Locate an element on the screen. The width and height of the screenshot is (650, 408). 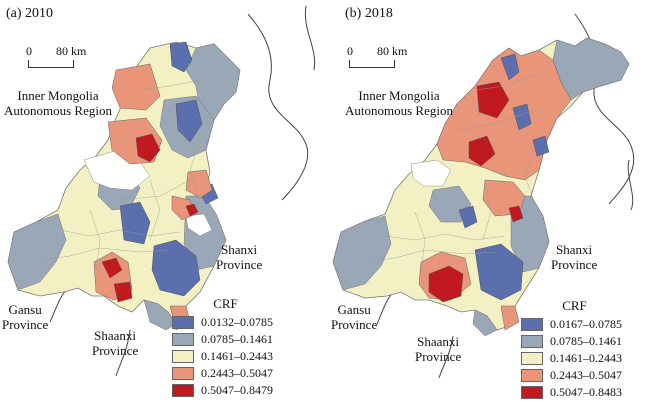
legend-label: 0.0167–0.0785 is located at coordinates (586, 324).